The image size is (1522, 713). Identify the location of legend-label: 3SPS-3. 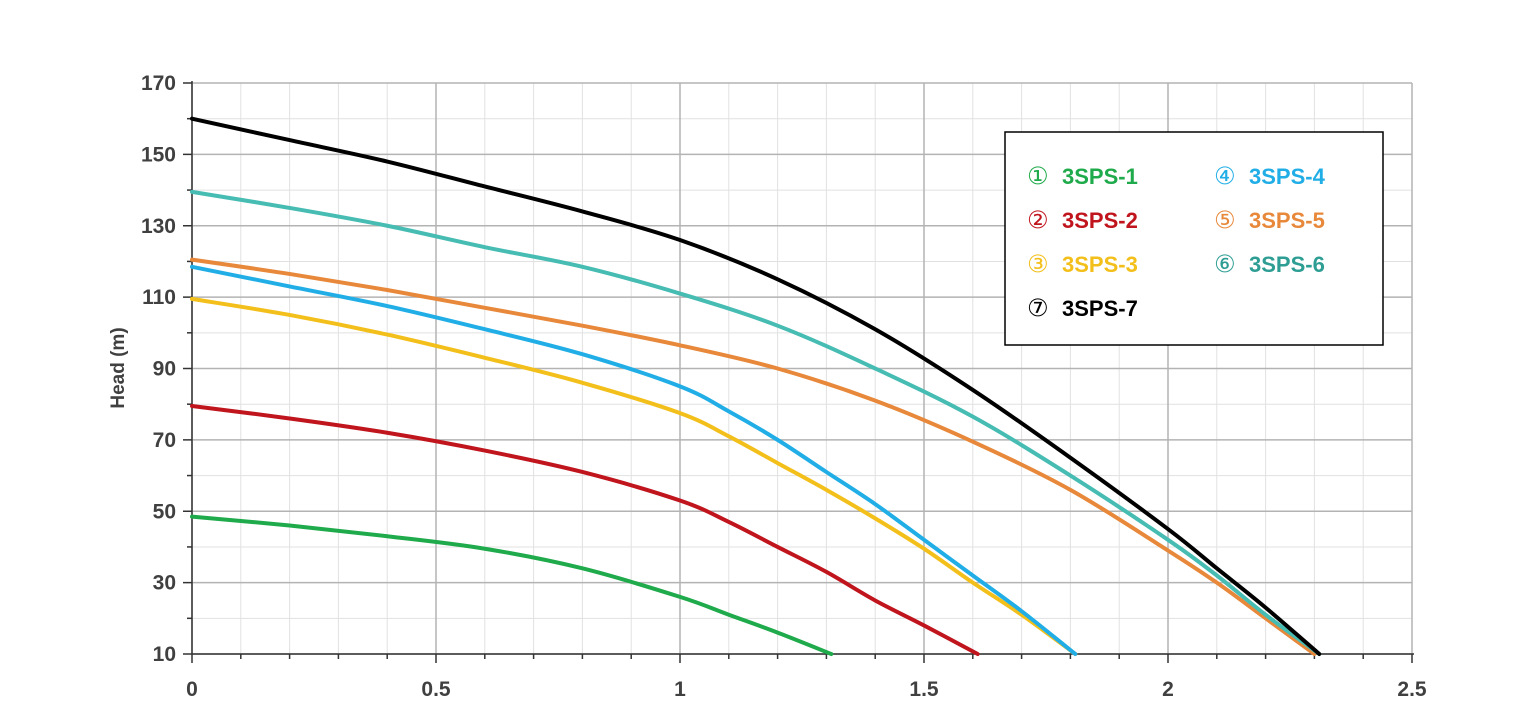
(1100, 264).